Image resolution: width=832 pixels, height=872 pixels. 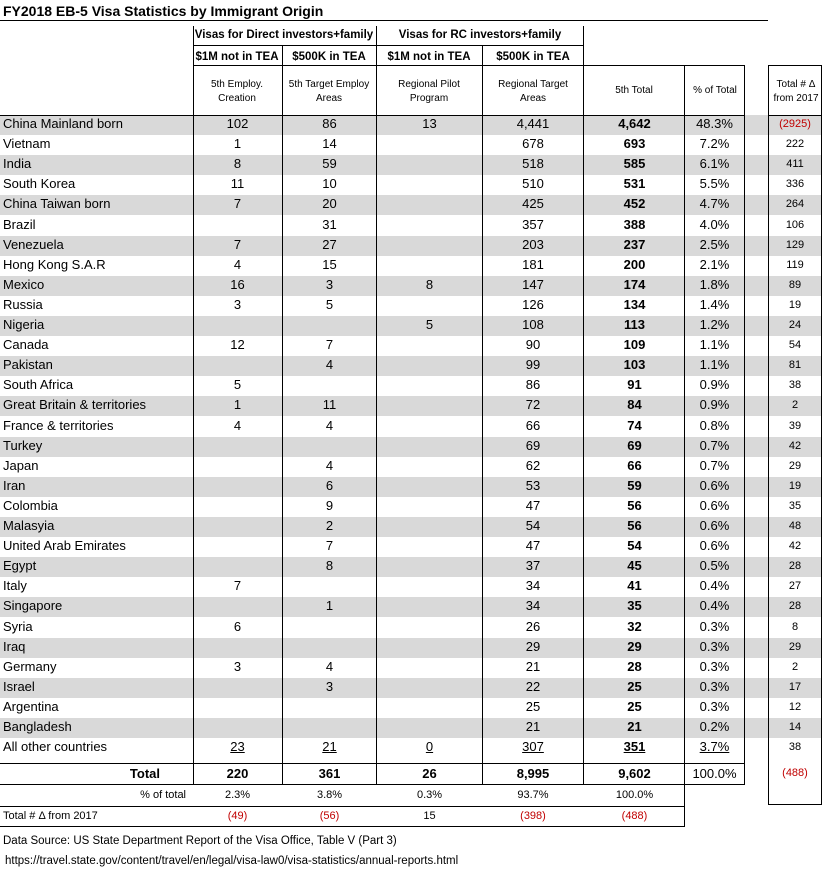 I want to click on country-name: Colombia, so click(x=30, y=505).